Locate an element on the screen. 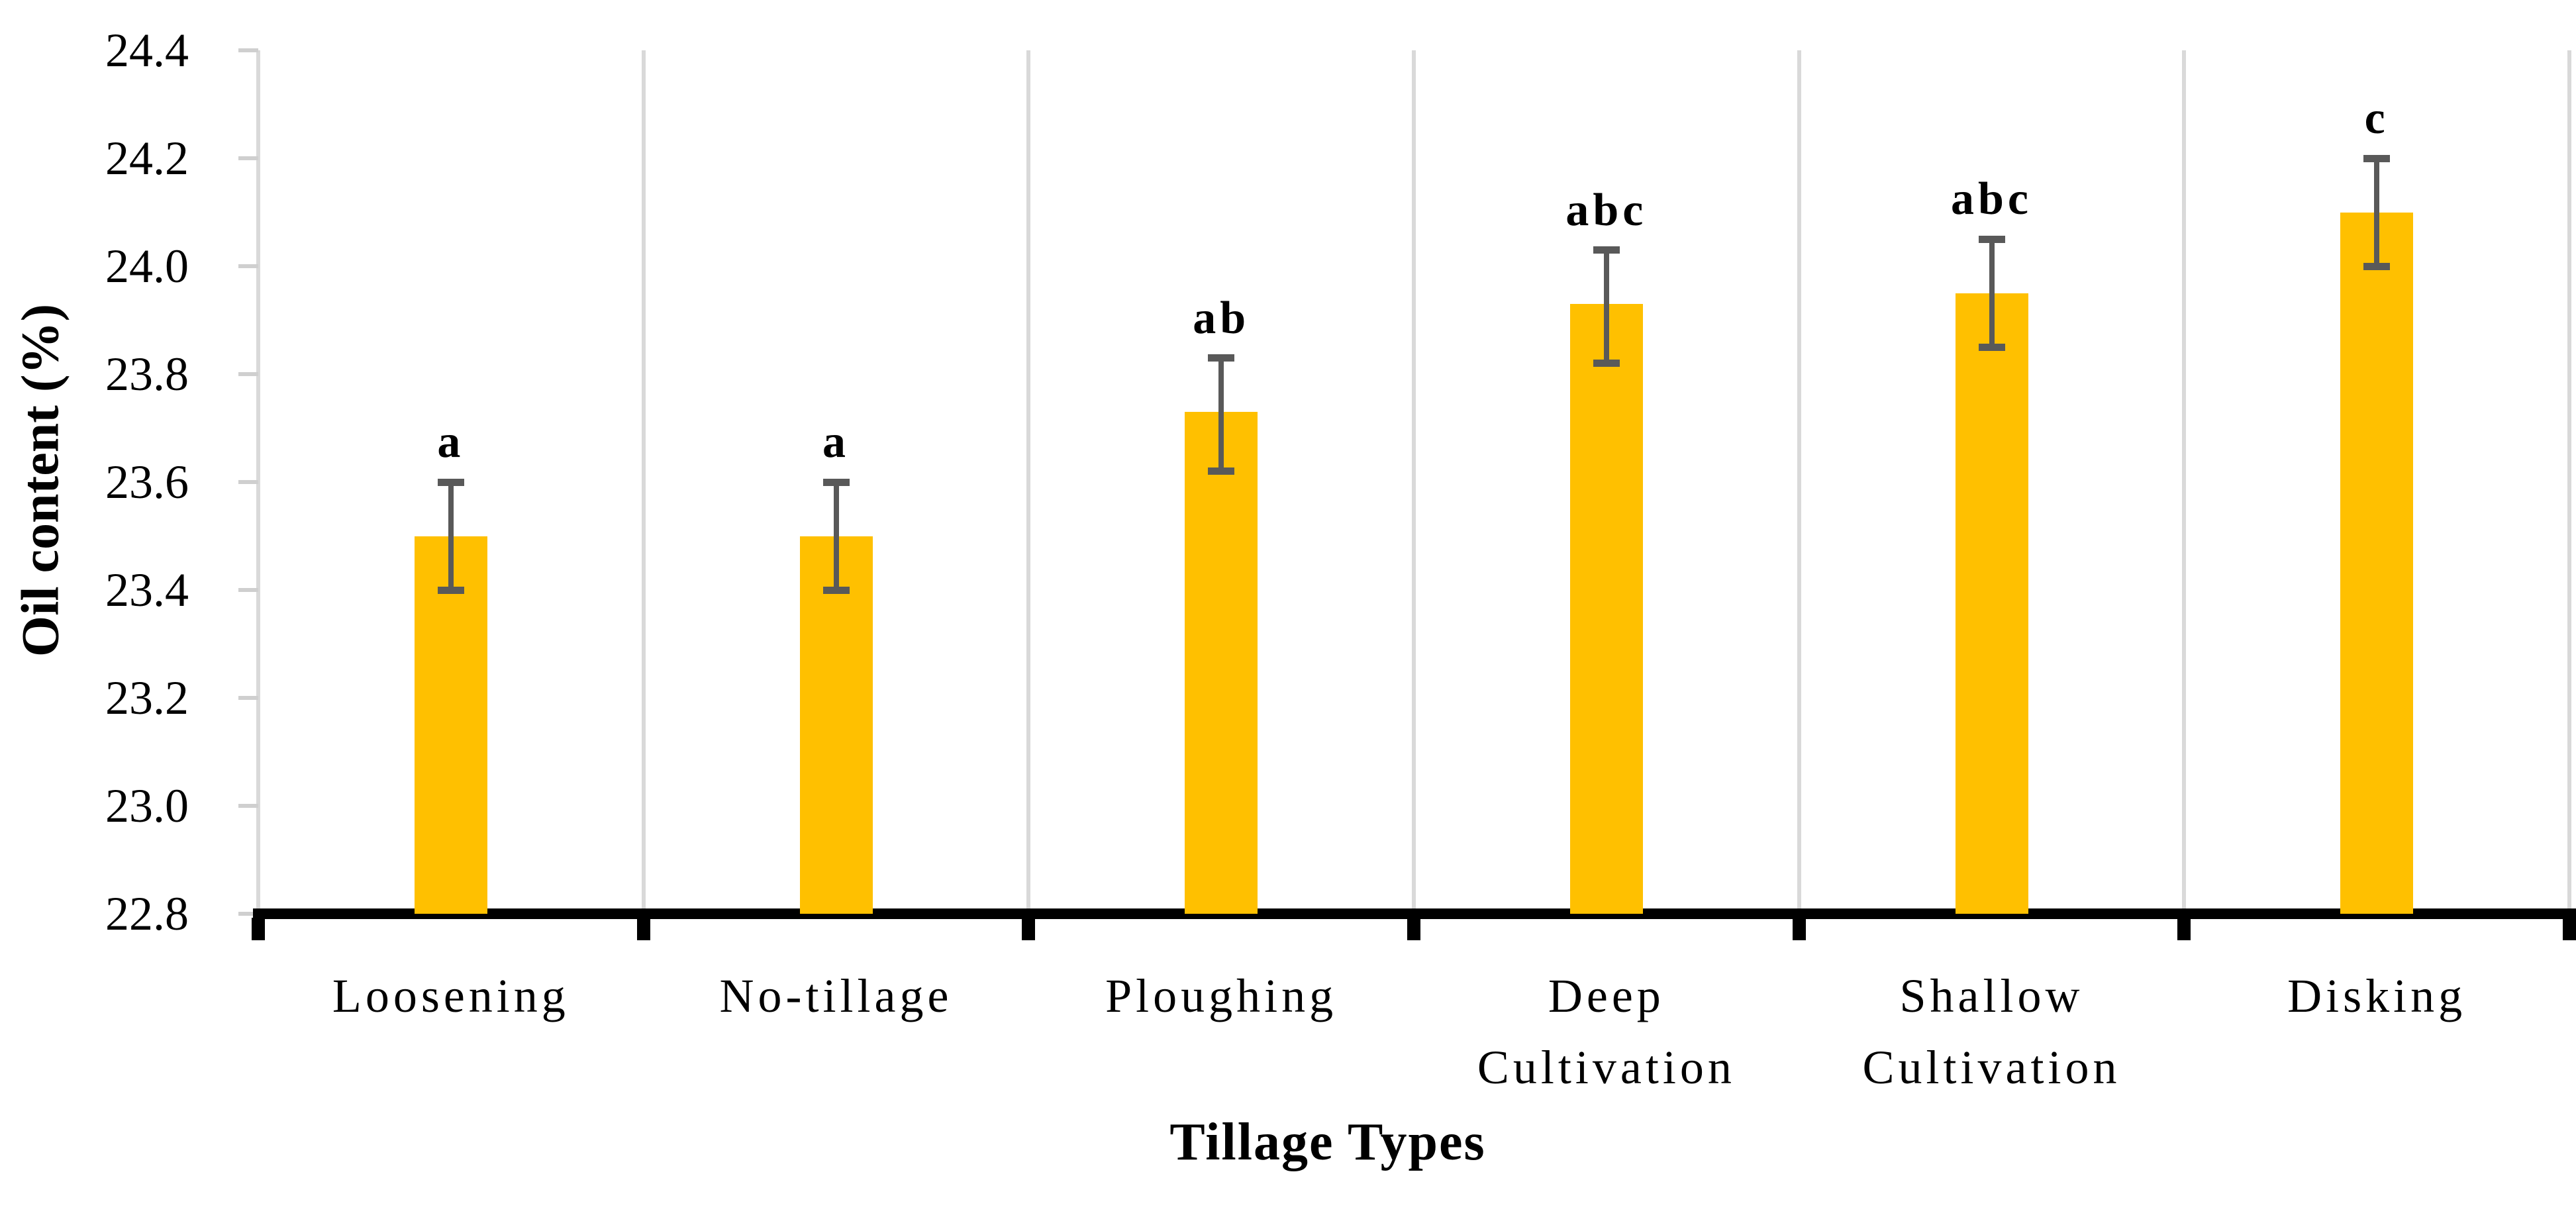 This screenshot has width=2576, height=1223. y-tick-label: 24.4 is located at coordinates (147, 50).